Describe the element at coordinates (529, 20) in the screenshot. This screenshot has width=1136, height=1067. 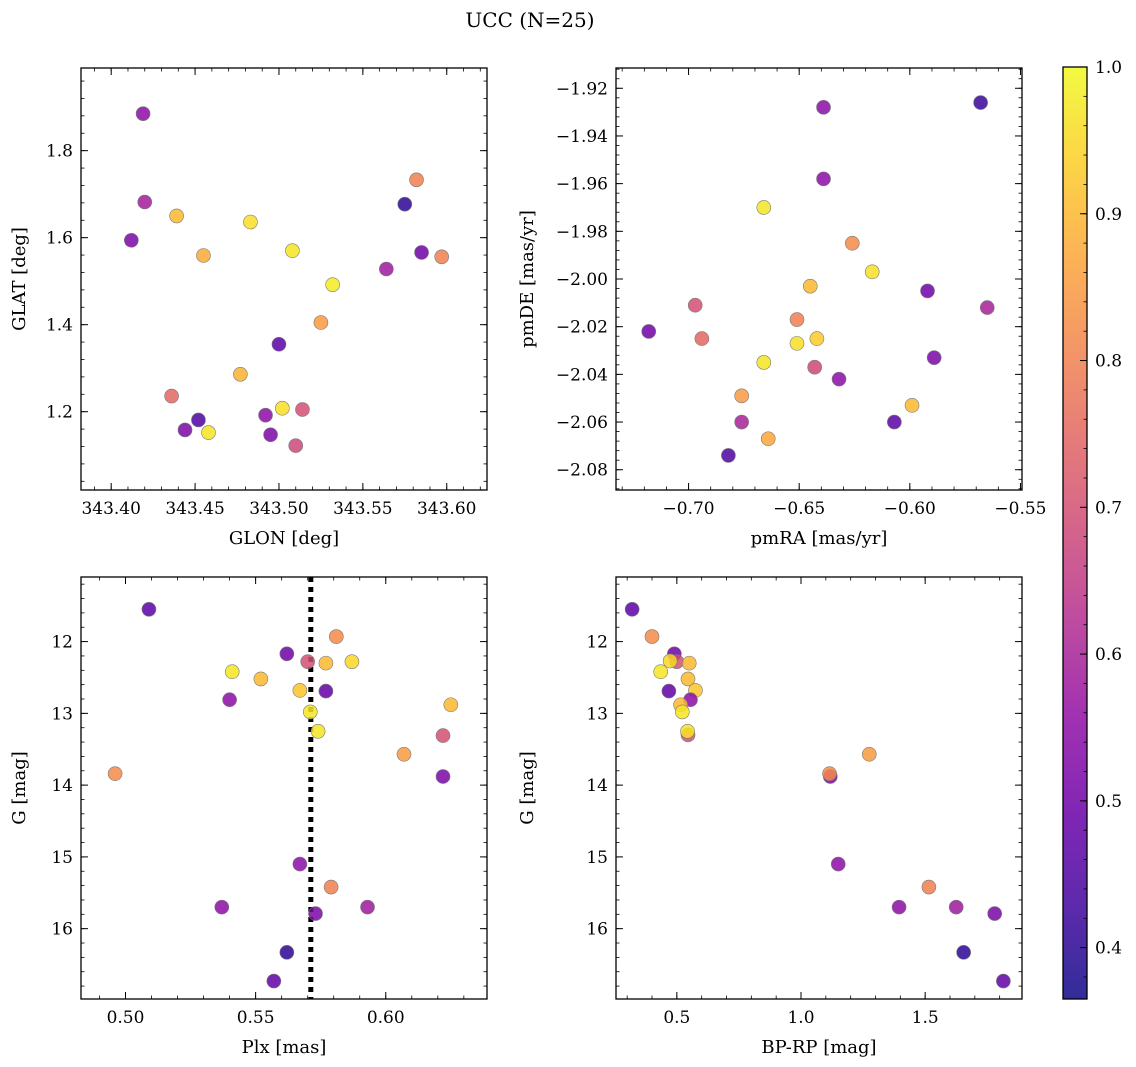
I see `figure-title: UCC (N=25)` at that location.